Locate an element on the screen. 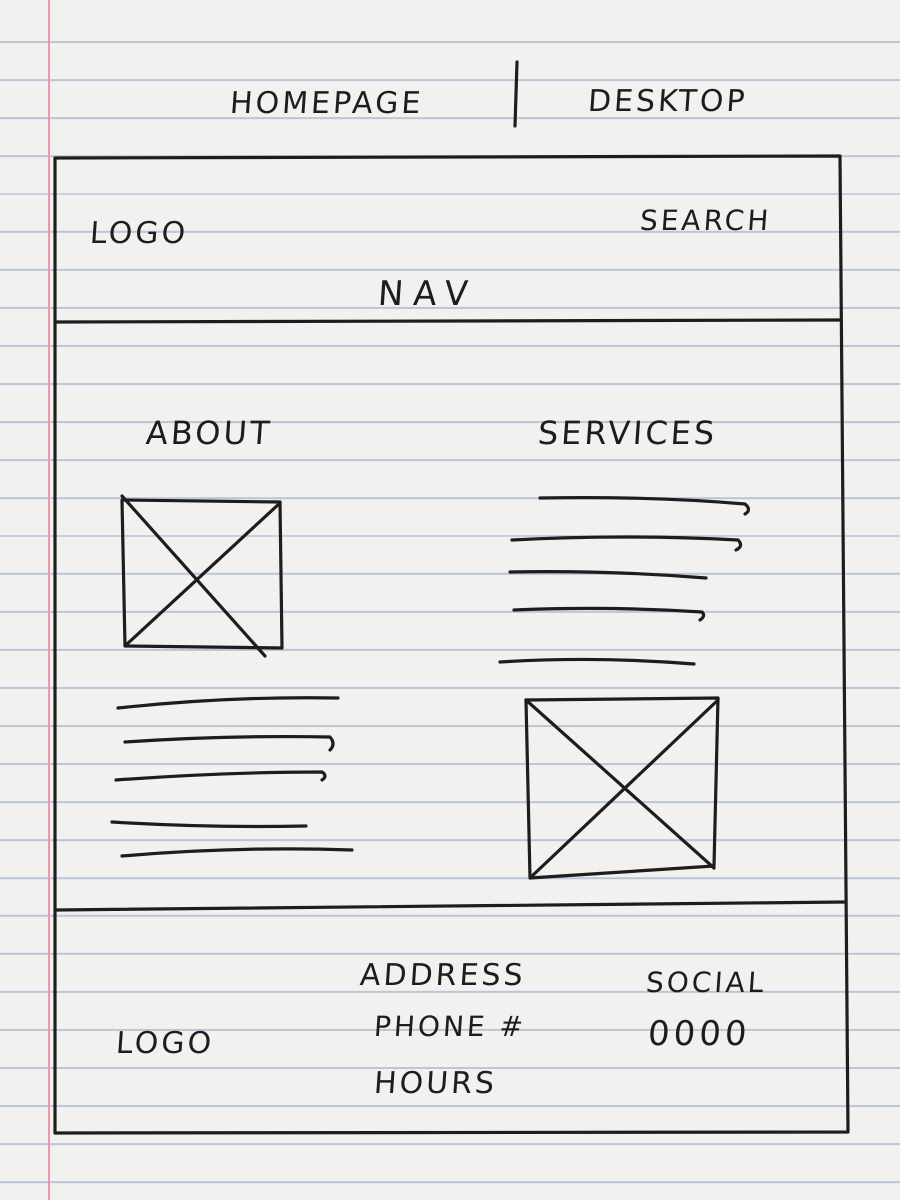  services-heading: SERVICES is located at coordinates (627, 433).